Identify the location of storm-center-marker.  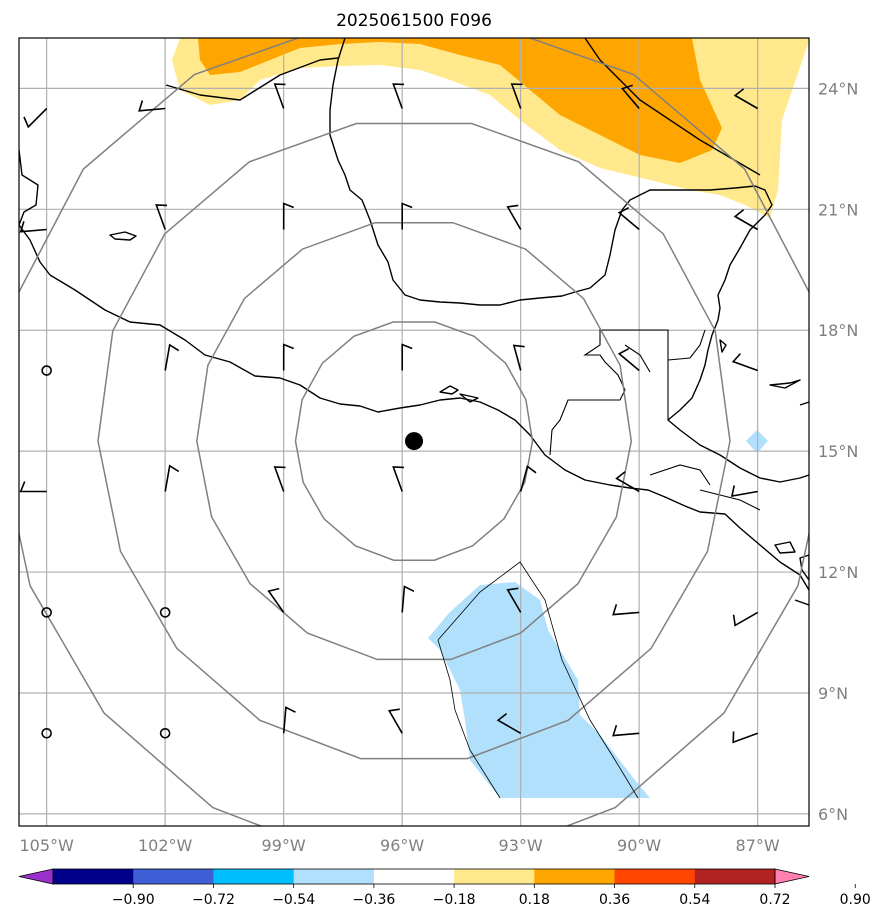
(414, 441).